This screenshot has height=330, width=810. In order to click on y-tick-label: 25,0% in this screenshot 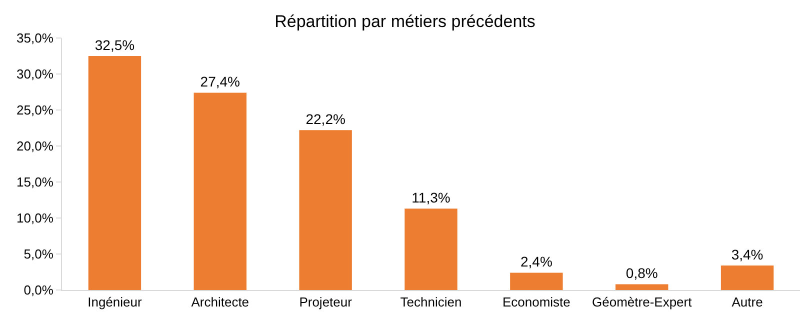, I will do `click(35, 110)`.